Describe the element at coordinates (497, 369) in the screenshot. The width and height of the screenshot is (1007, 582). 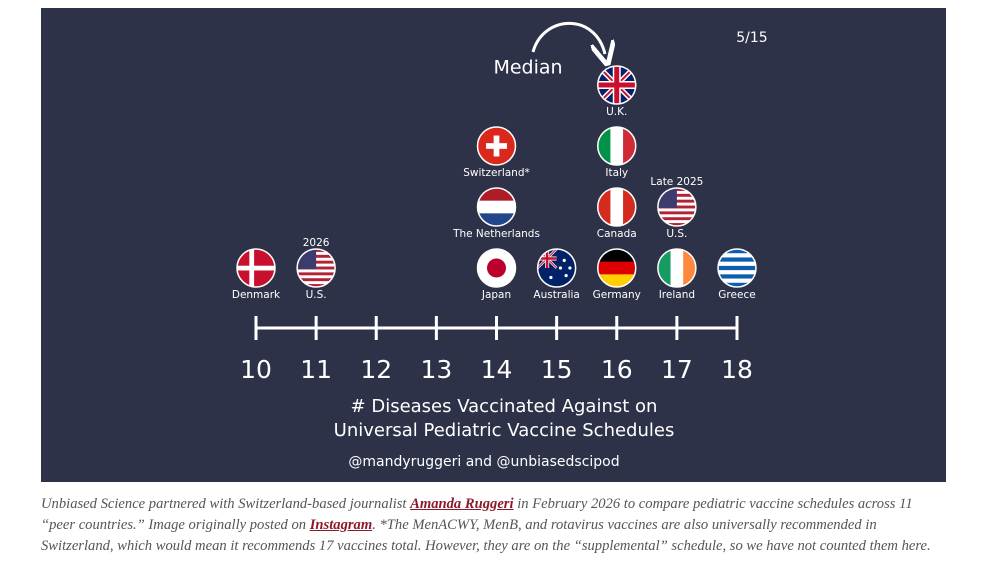
I see `x-tick-label: 14` at that location.